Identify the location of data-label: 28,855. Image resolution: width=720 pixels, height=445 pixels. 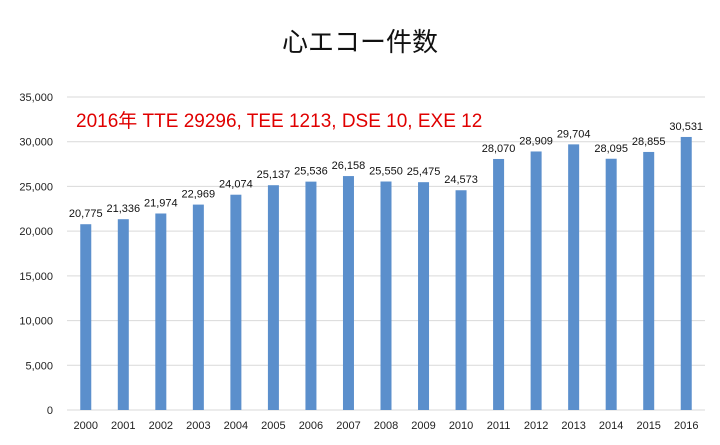
(649, 142).